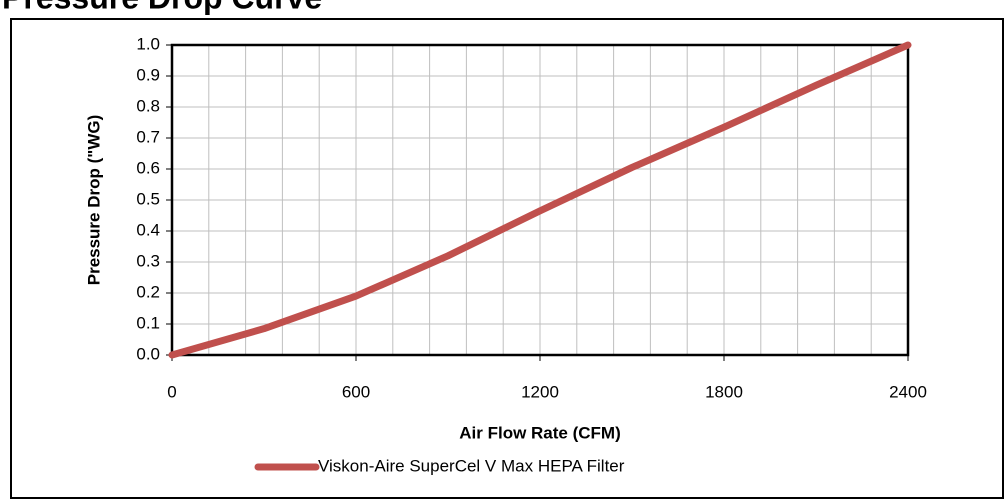  What do you see at coordinates (148, 136) in the screenshot?
I see `y-tick-label: 0.7` at bounding box center [148, 136].